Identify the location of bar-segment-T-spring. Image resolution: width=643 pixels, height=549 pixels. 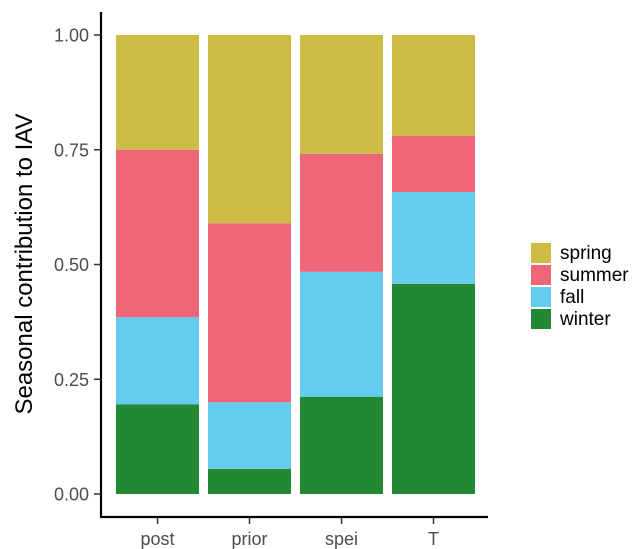
(433, 85).